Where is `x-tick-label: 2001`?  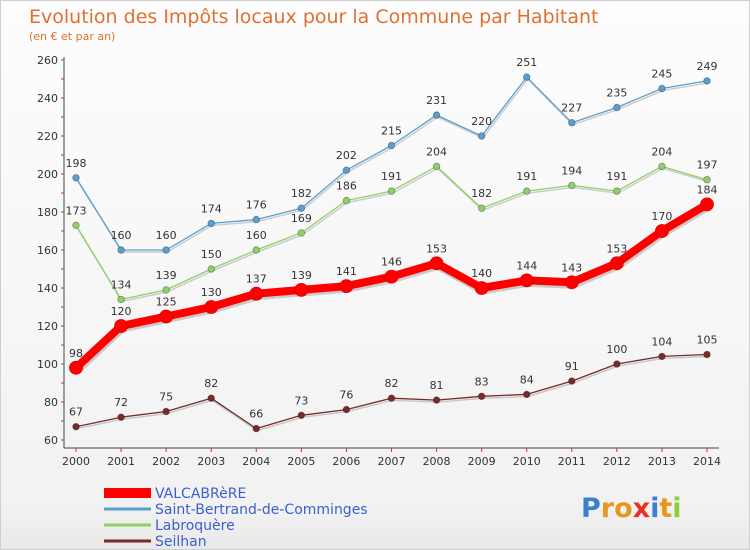
x-tick-label: 2001 is located at coordinates (121, 461).